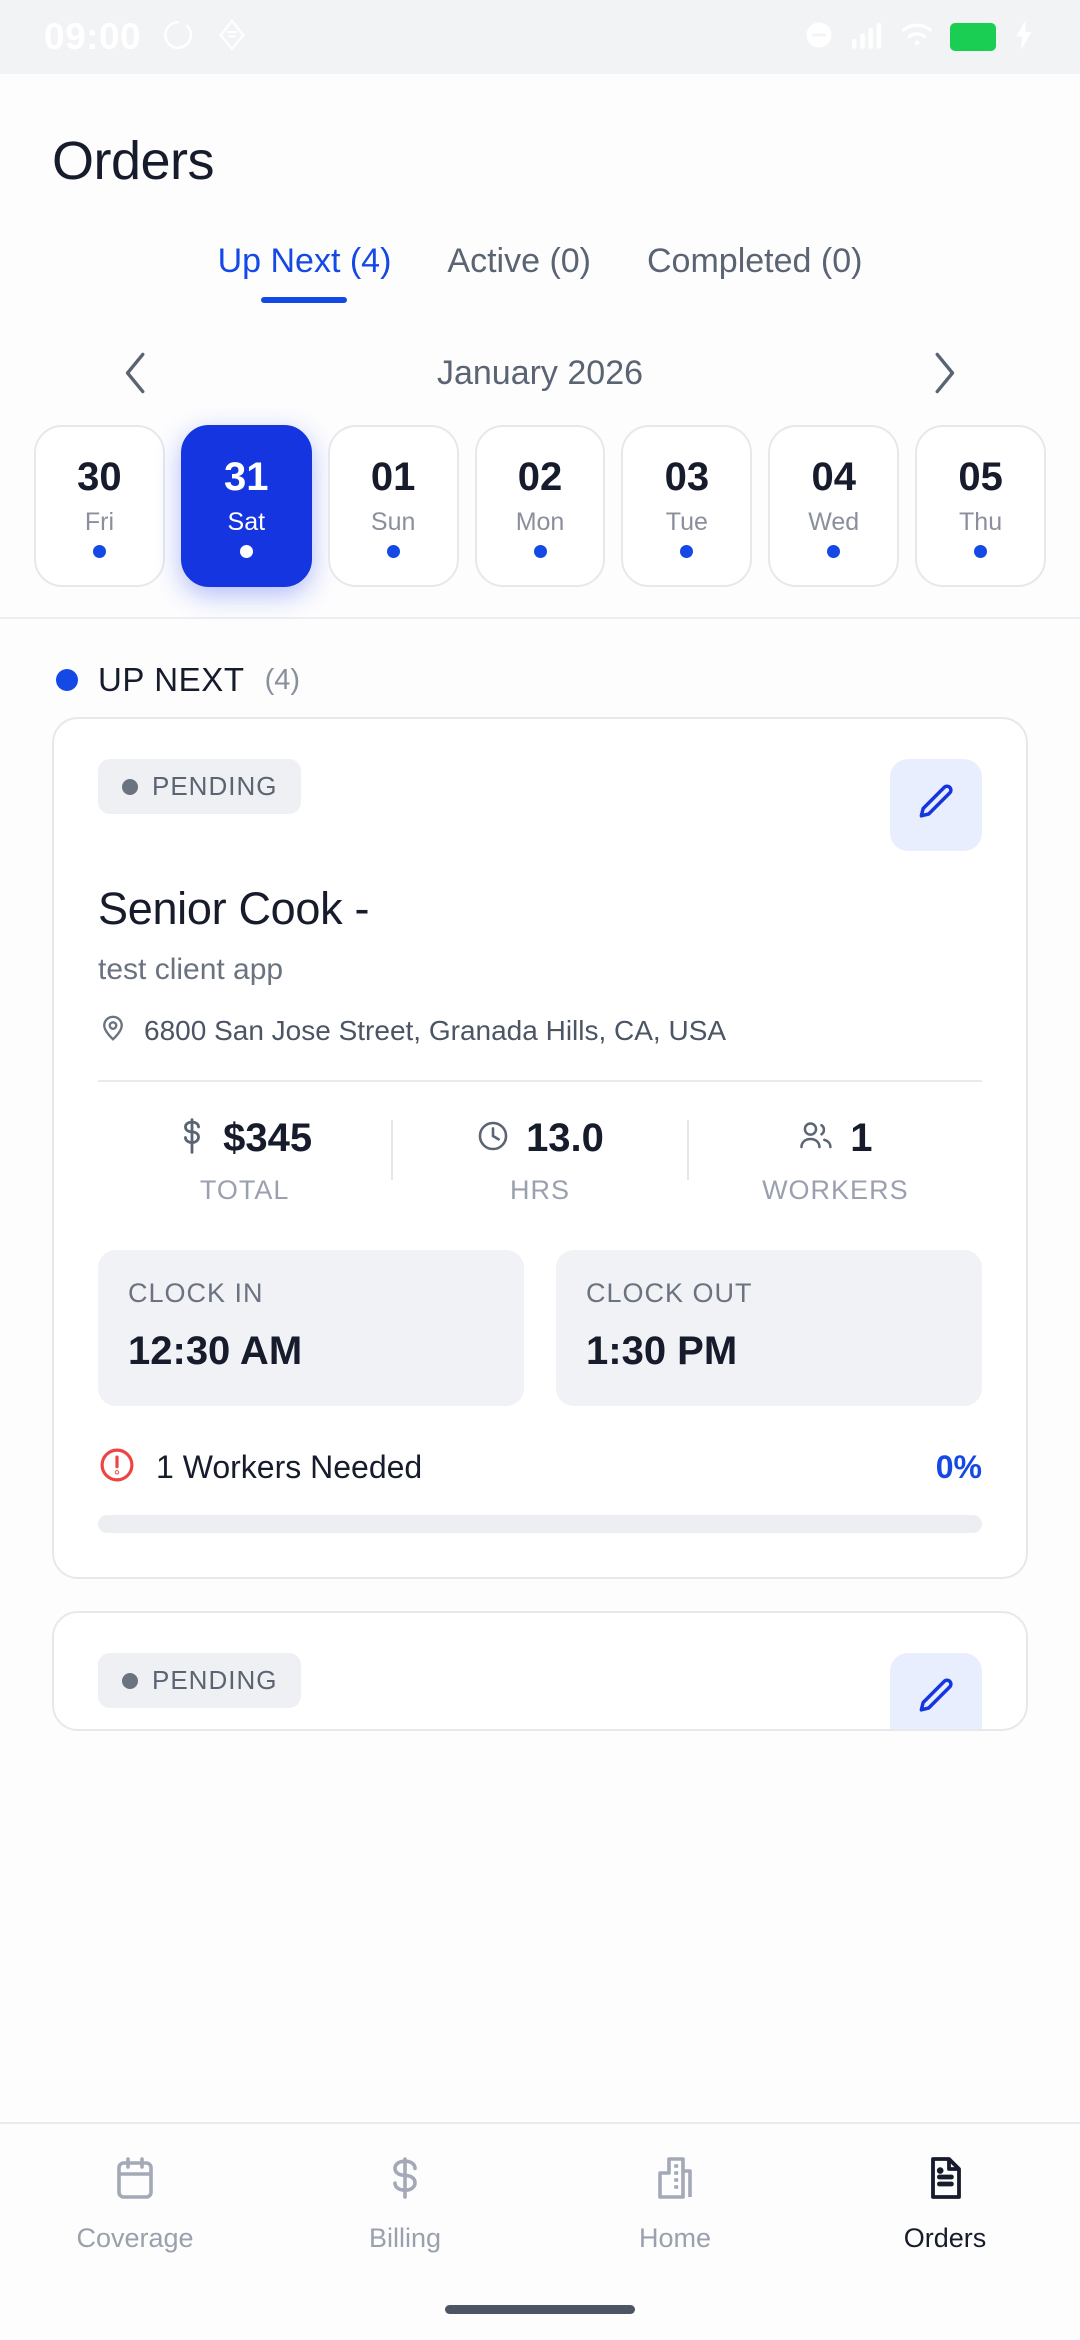  I want to click on nav-label-orders: Orders, so click(945, 2238).